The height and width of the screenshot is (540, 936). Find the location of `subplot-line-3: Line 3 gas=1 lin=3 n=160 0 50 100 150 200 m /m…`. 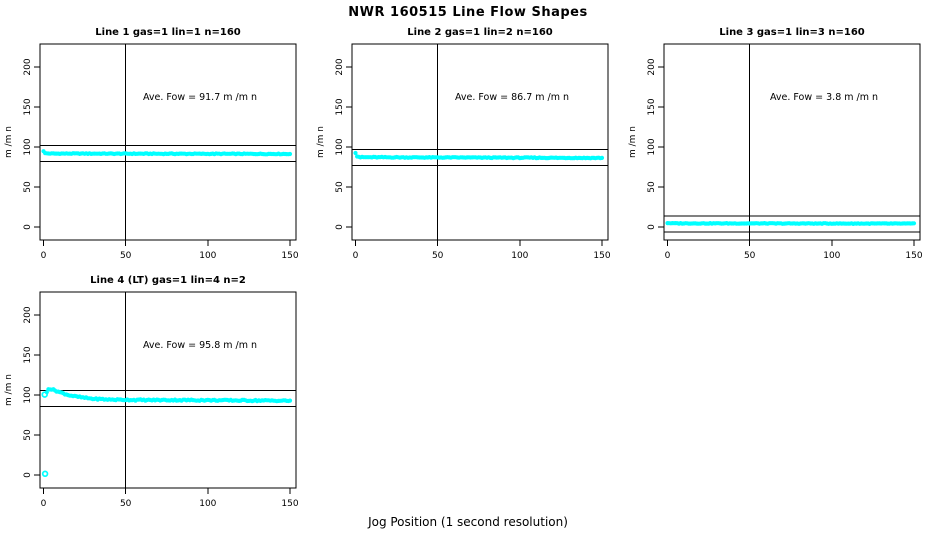

subplot-line-3: Line 3 gas=1 lin=3 n=160 0 50 100 150 200 m /m… is located at coordinates (775, 144).